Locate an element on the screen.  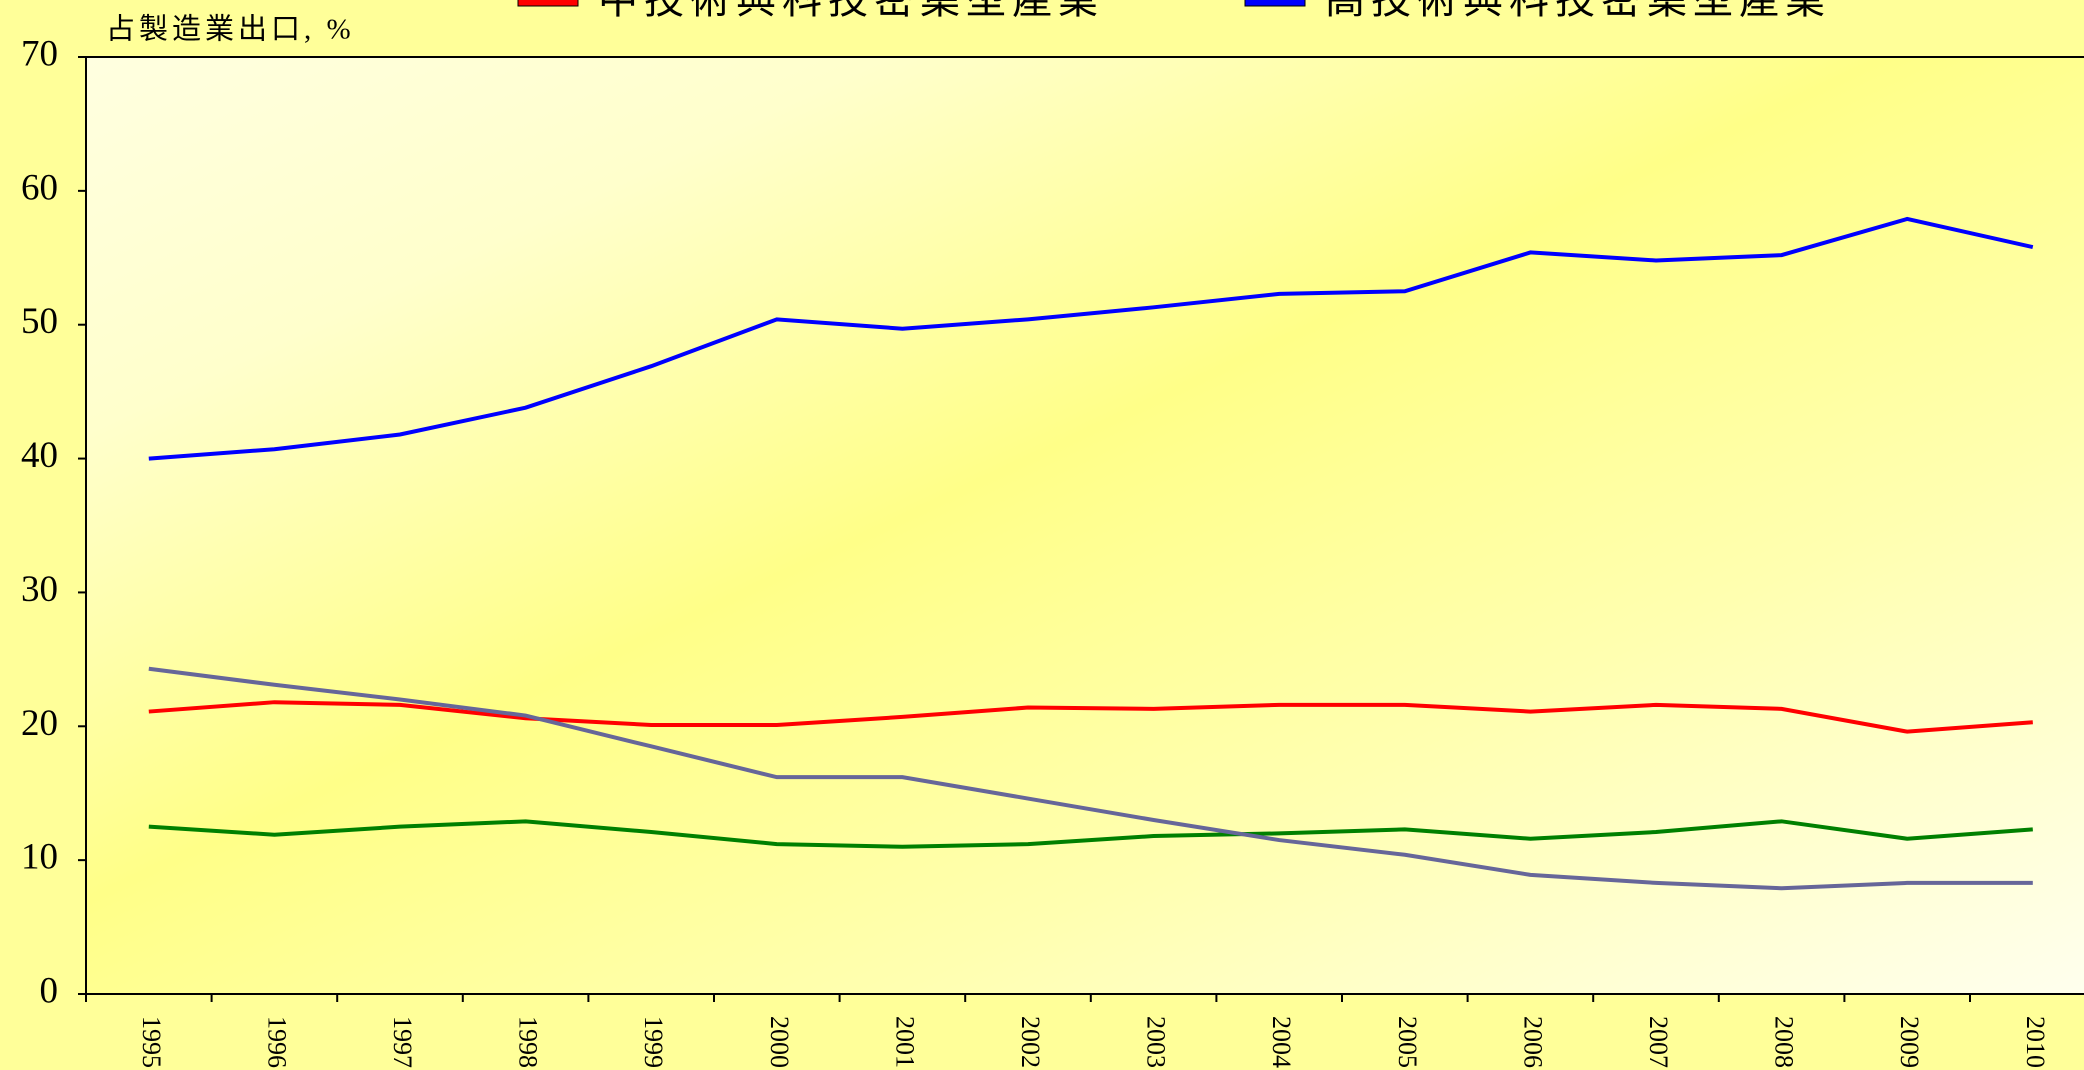
x-tick-label: 2010 is located at coordinates (2035, 1042).